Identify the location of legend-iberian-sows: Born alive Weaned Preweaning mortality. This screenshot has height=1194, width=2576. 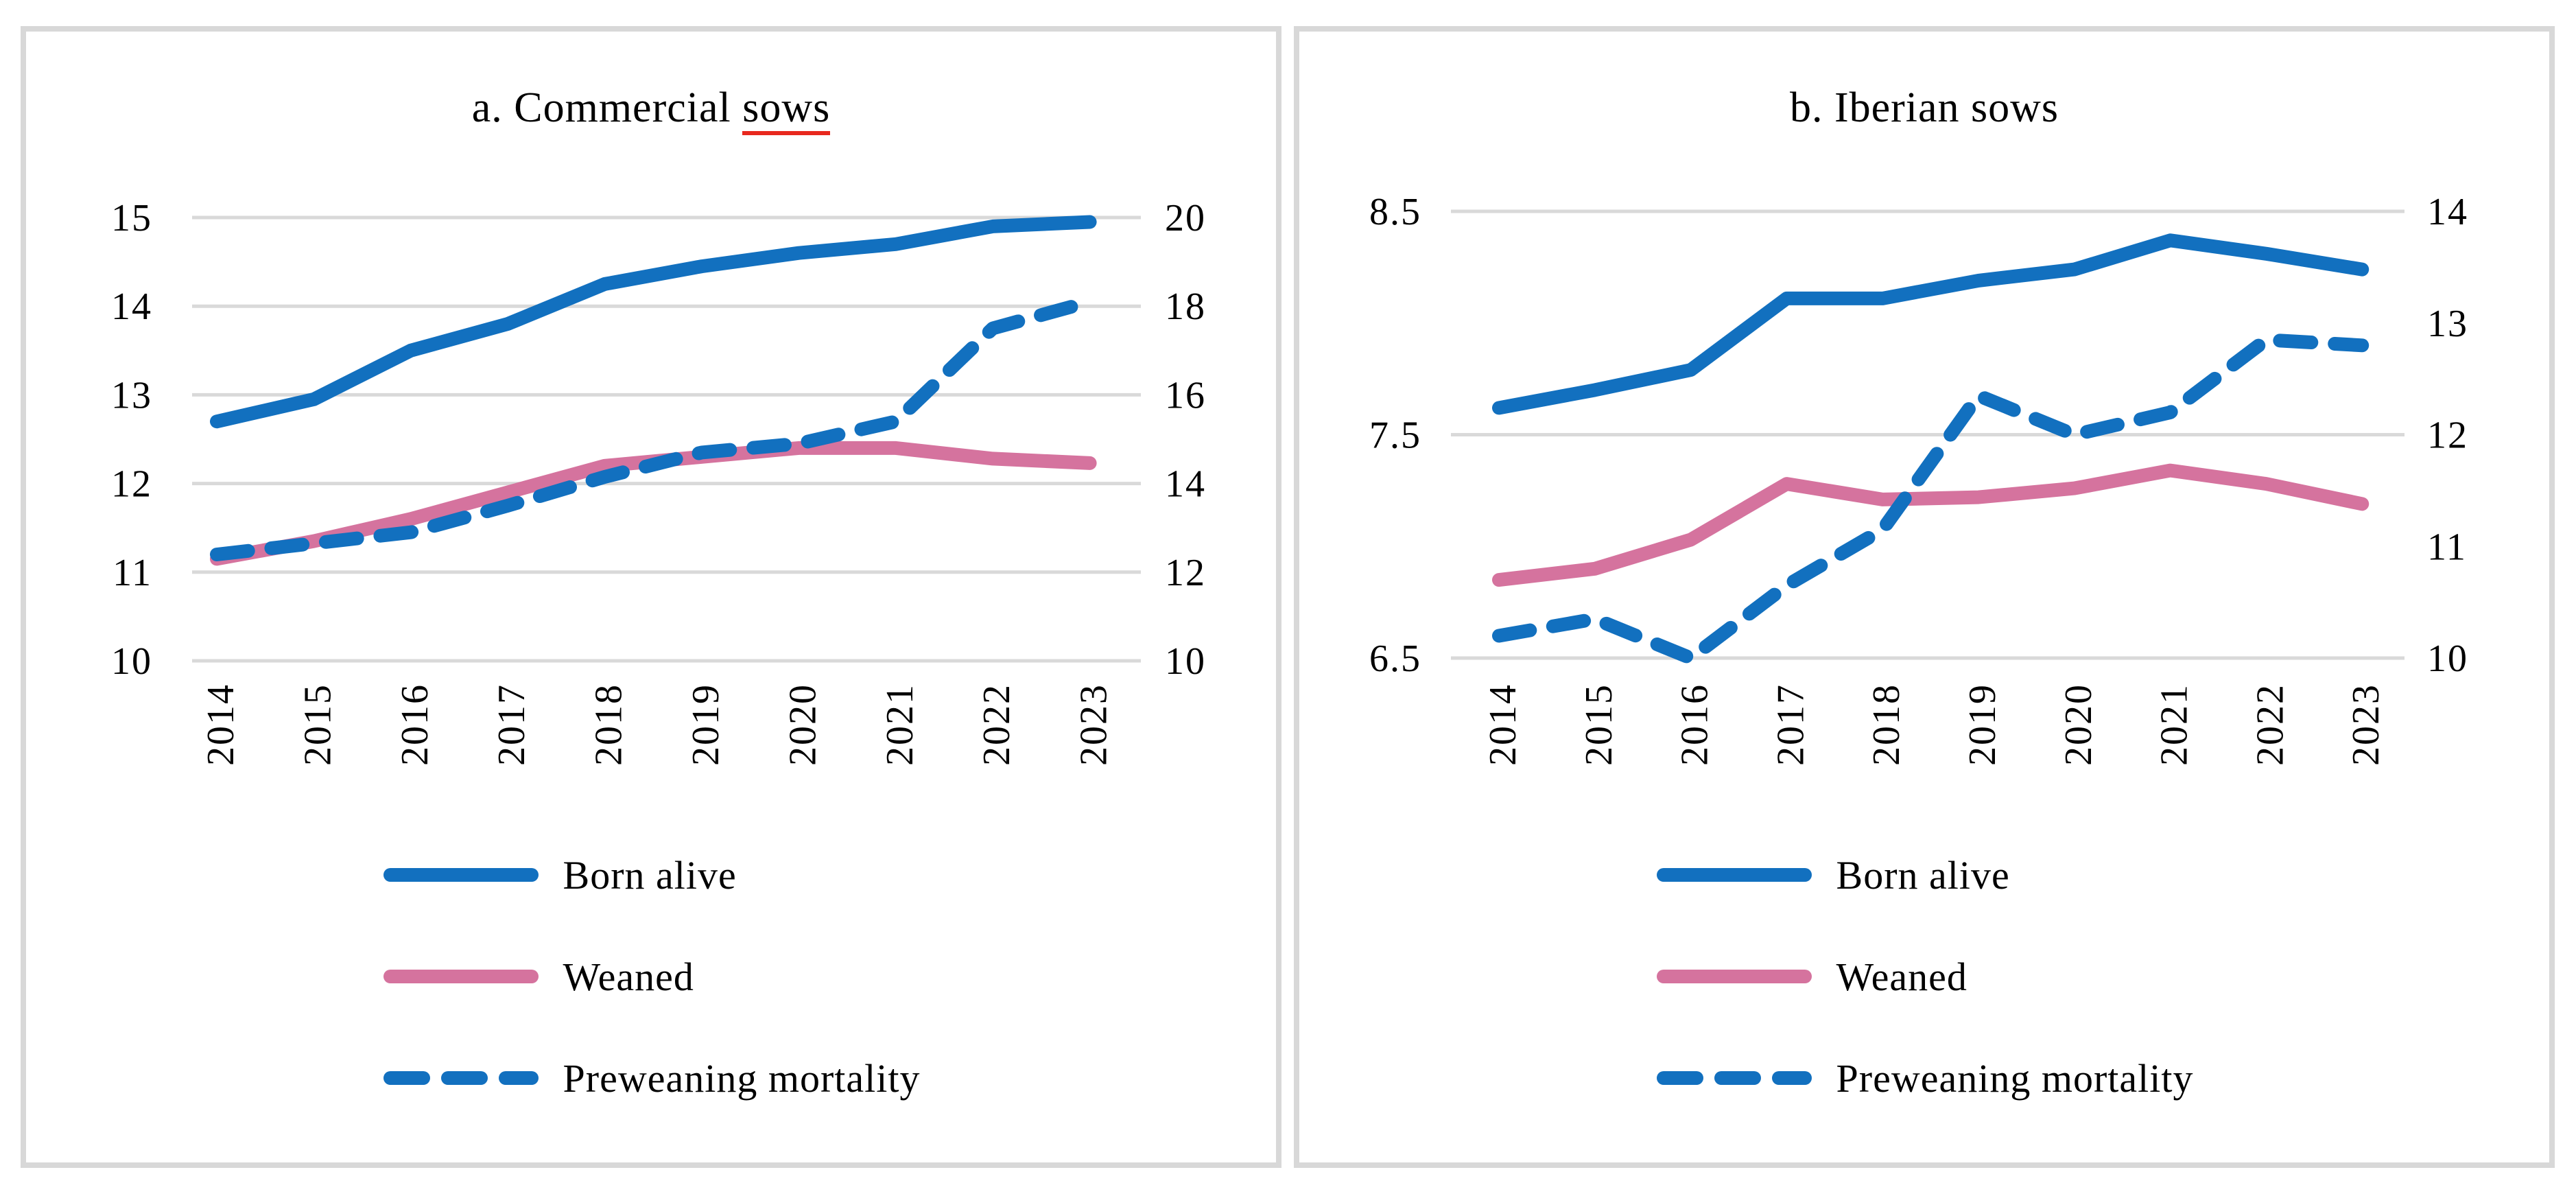
(1924, 1006).